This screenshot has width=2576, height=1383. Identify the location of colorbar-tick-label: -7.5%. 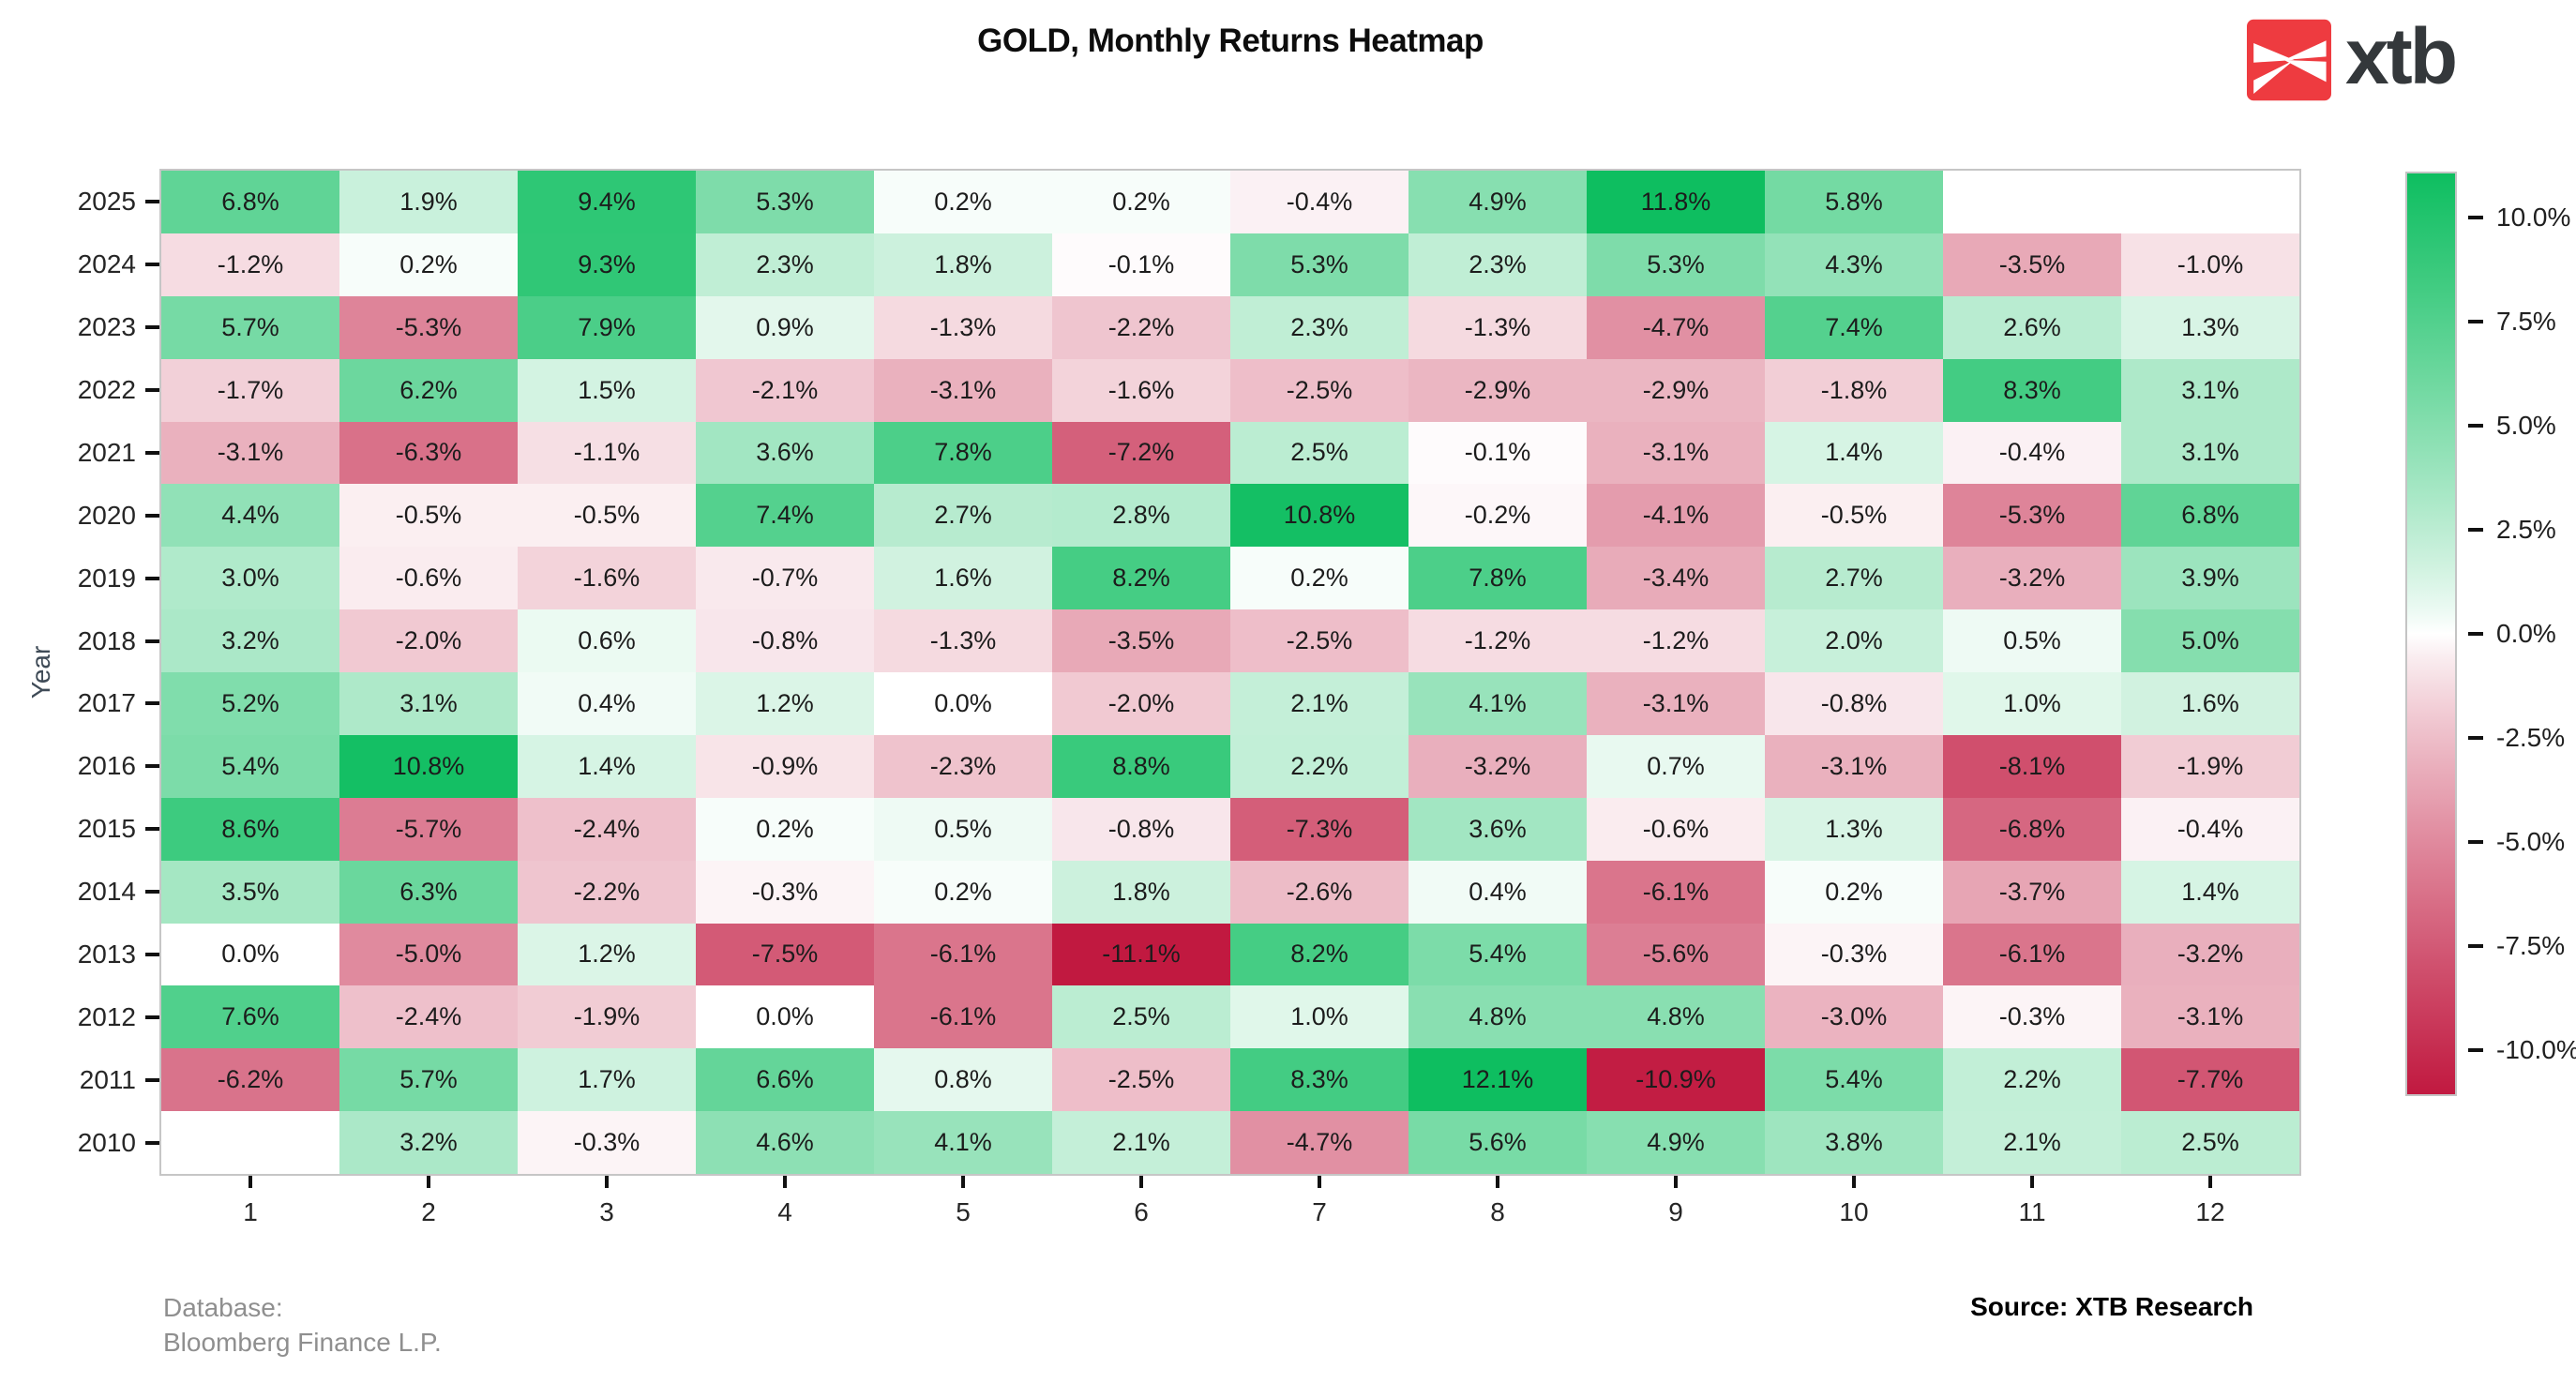
(2531, 945).